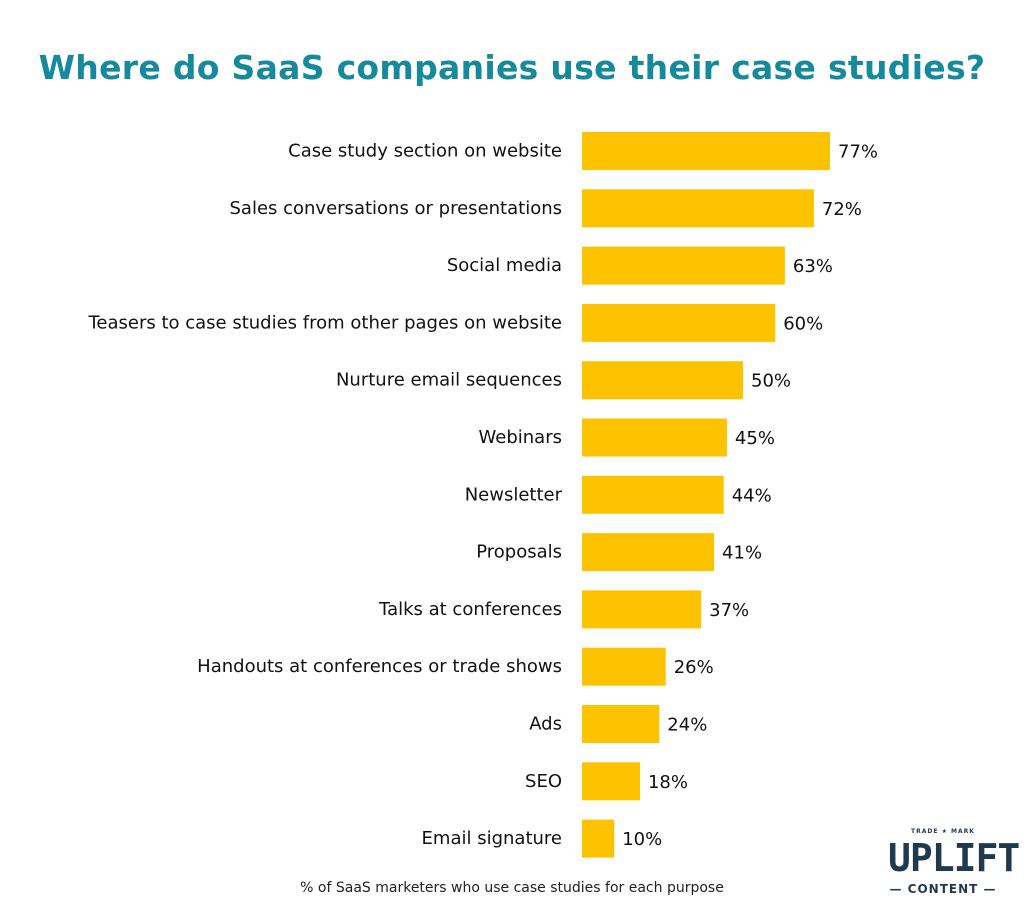 This screenshot has width=1024, height=922. Describe the element at coordinates (379, 666) in the screenshot. I see `category-label: Handouts at conferences or trade shows` at that location.